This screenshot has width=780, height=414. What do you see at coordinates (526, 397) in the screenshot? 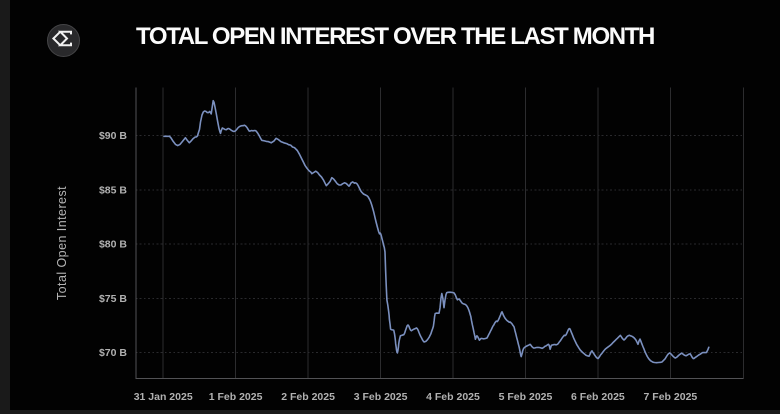
I see `svg-text: 5 Feb 2025` at bounding box center [526, 397].